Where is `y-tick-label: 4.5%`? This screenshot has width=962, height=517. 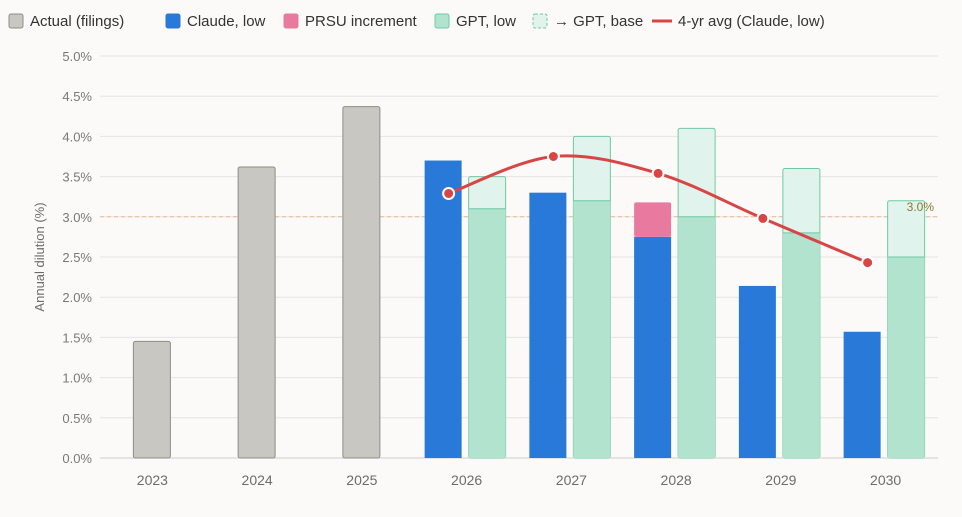
y-tick-label: 4.5% is located at coordinates (77, 96).